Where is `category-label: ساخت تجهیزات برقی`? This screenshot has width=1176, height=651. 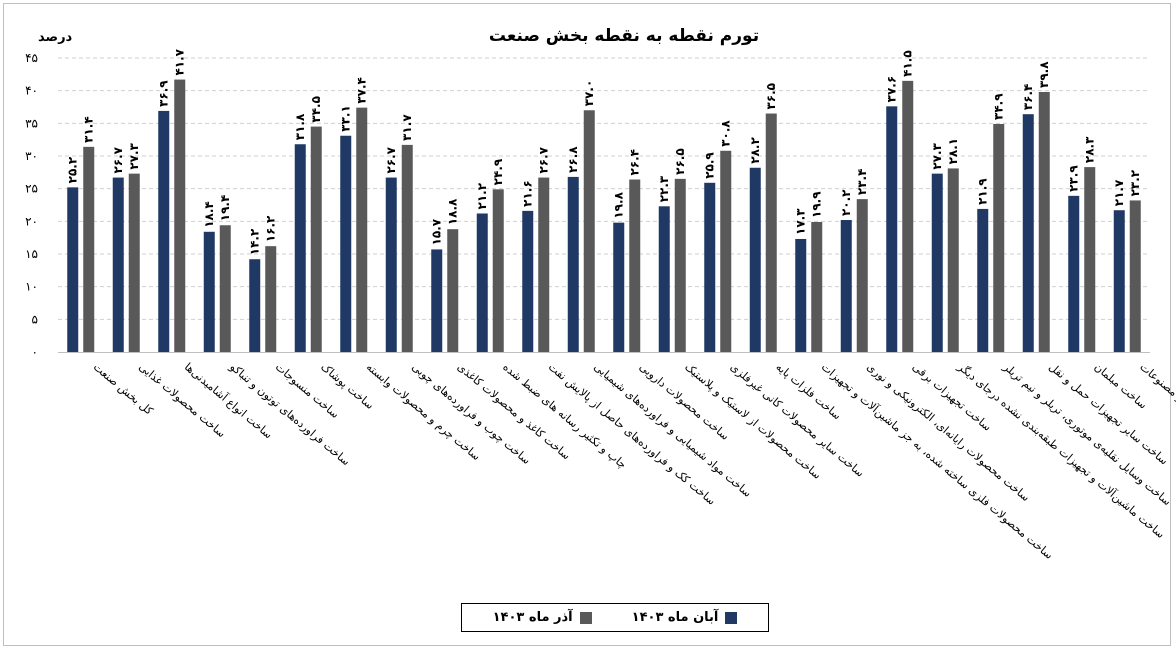 category-label: ساخت تجهیزات برقی is located at coordinates (952, 396).